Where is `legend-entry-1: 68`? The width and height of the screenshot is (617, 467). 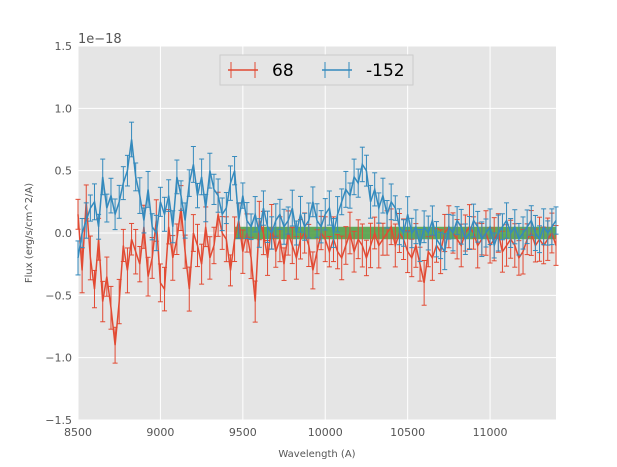
legend-entry-1: 68 is located at coordinates (261, 71).